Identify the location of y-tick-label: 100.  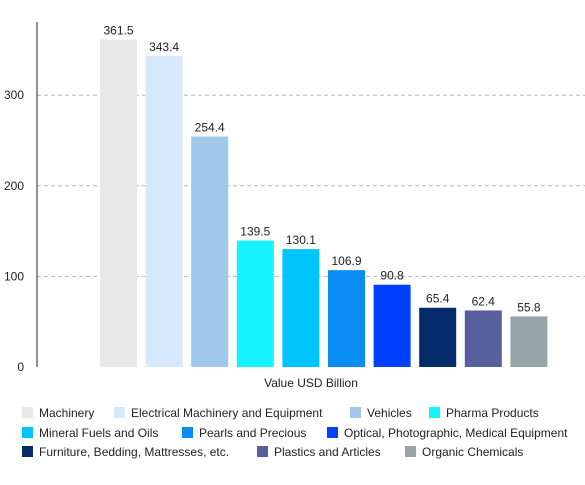
(14, 276).